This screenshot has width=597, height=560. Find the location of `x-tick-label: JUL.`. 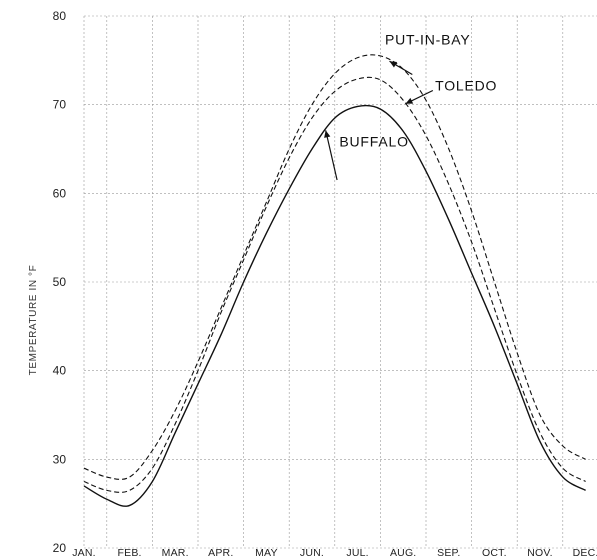

x-tick-label: JUL. is located at coordinates (357, 553).